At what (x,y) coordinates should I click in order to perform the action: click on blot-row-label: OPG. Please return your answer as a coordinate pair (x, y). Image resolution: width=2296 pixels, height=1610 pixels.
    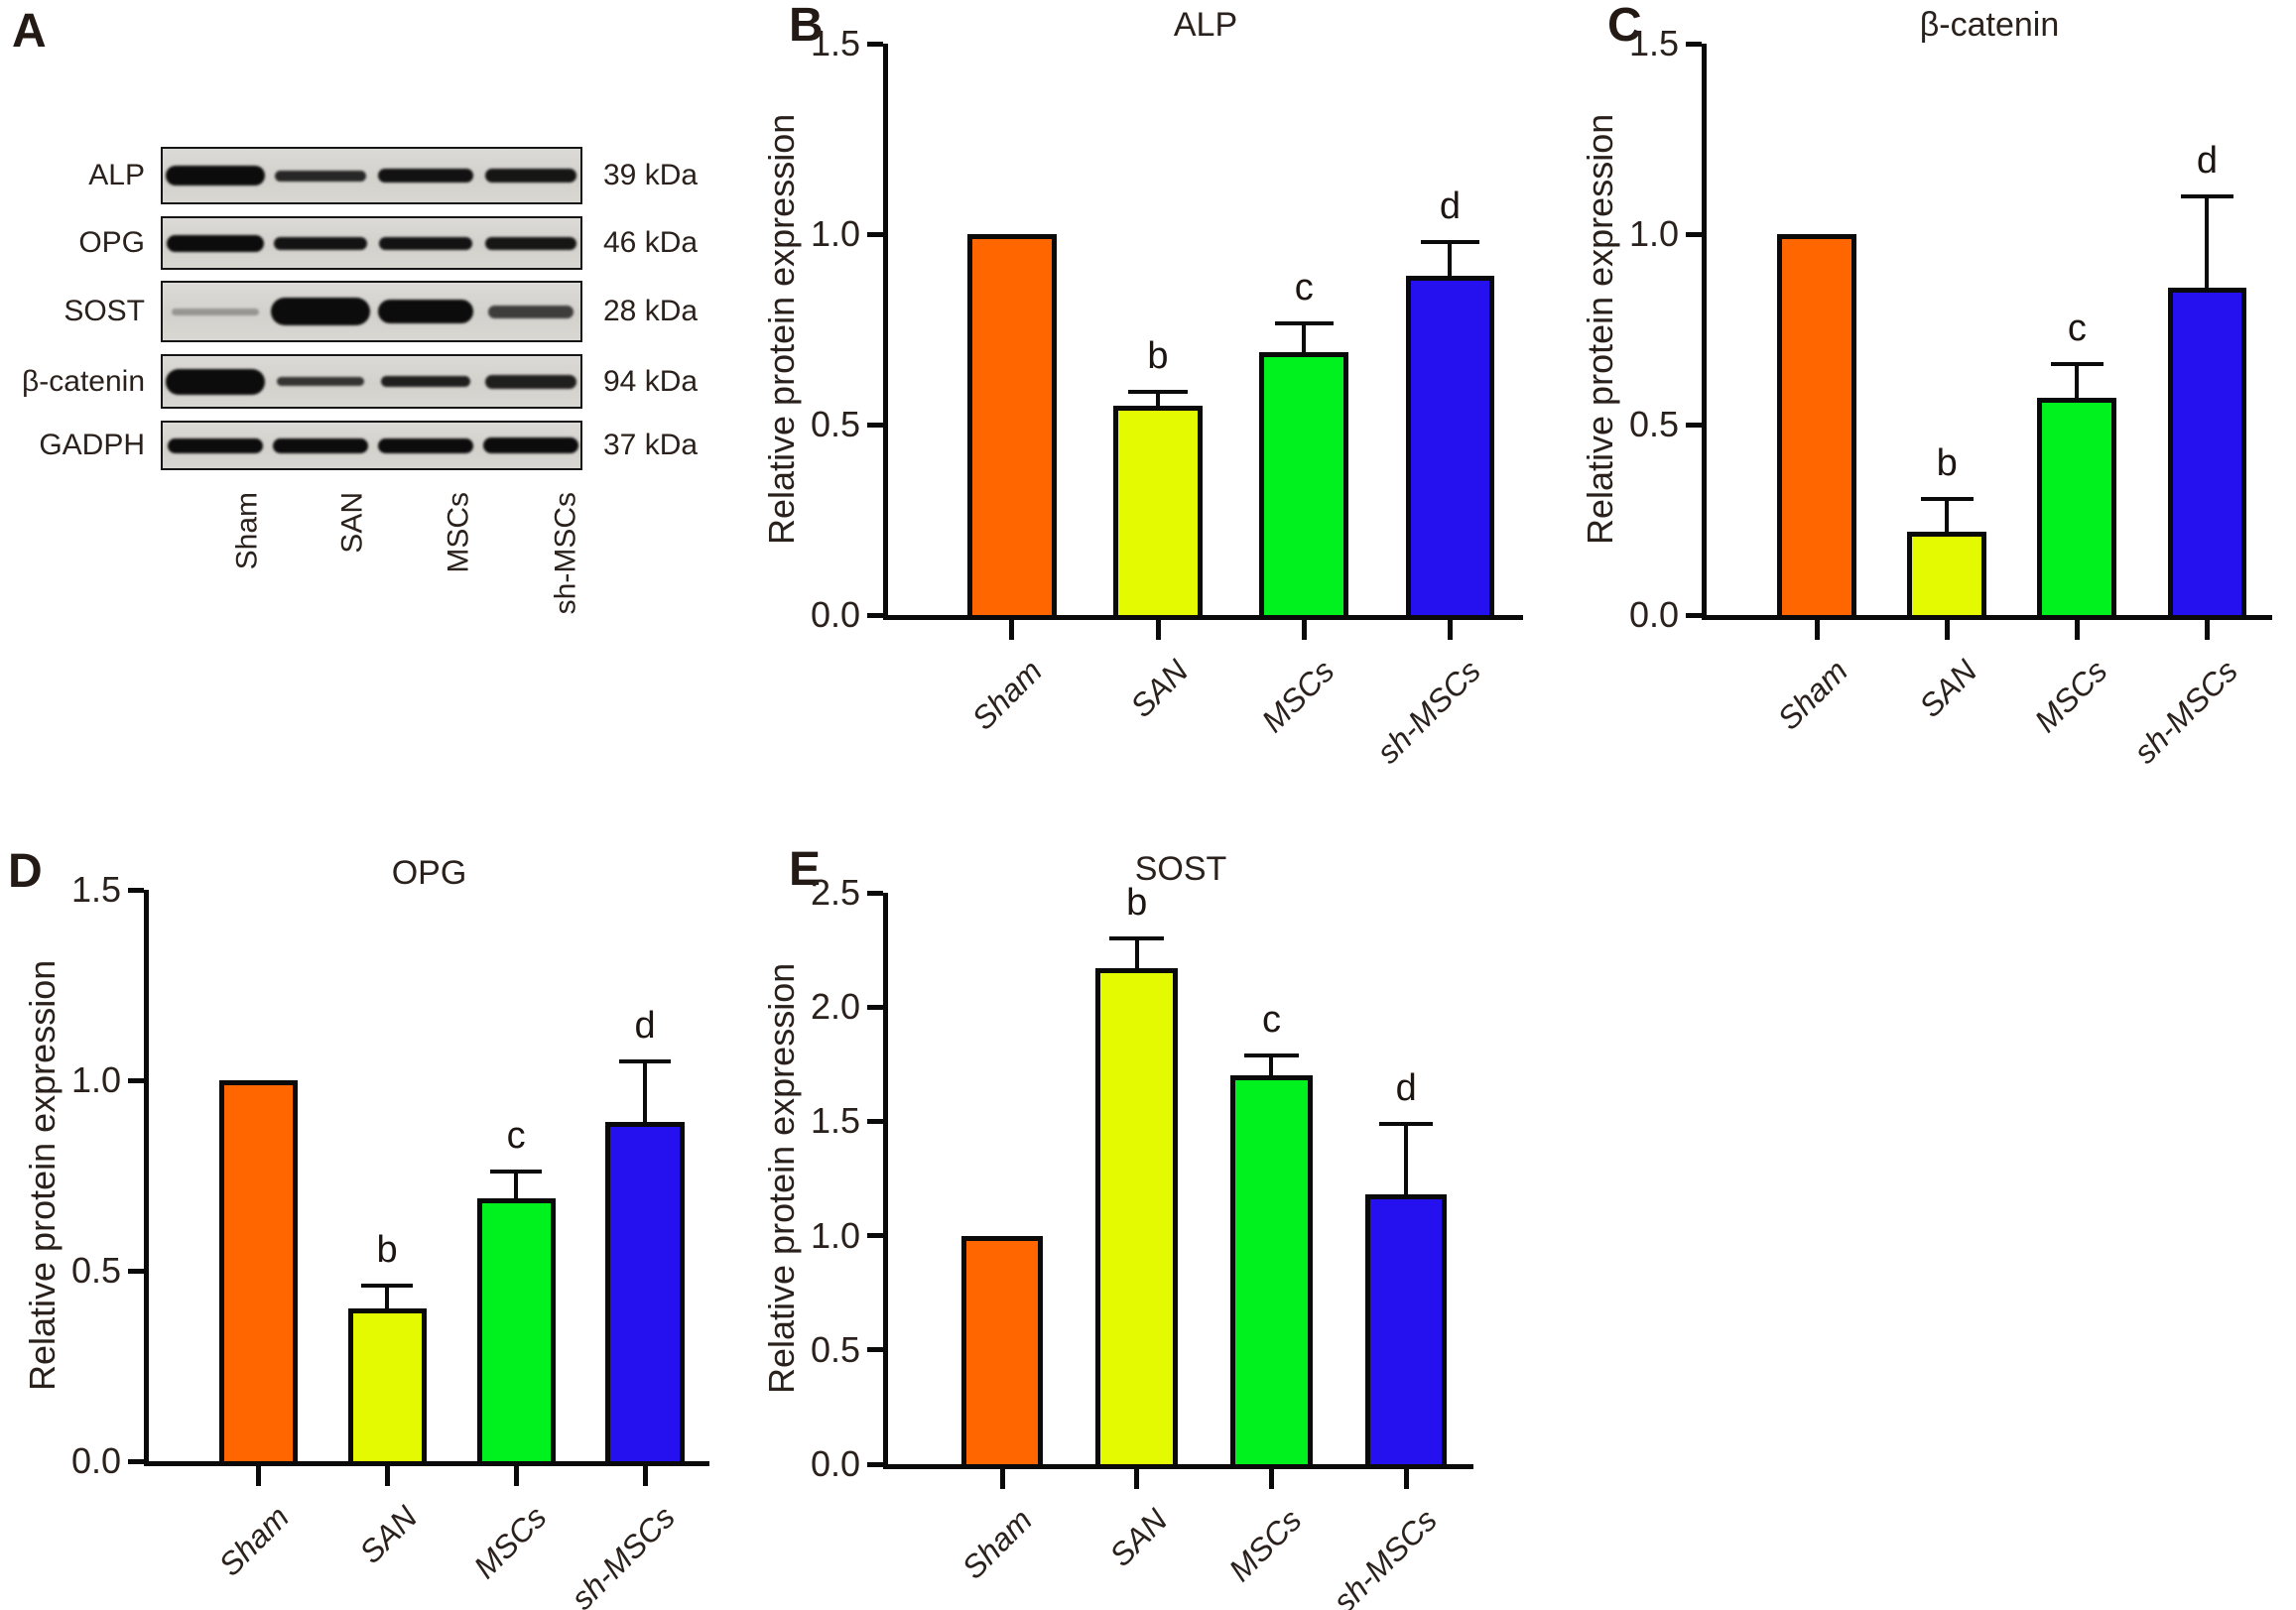
    Looking at the image, I should click on (112, 242).